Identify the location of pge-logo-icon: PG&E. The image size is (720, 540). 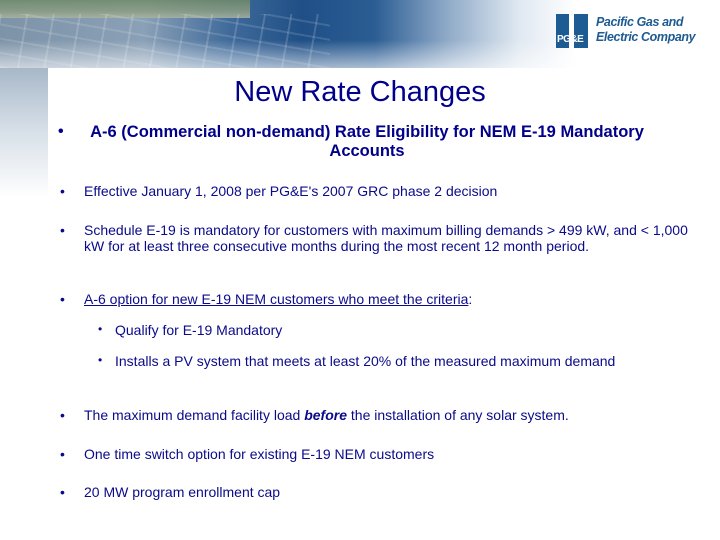
(572, 31).